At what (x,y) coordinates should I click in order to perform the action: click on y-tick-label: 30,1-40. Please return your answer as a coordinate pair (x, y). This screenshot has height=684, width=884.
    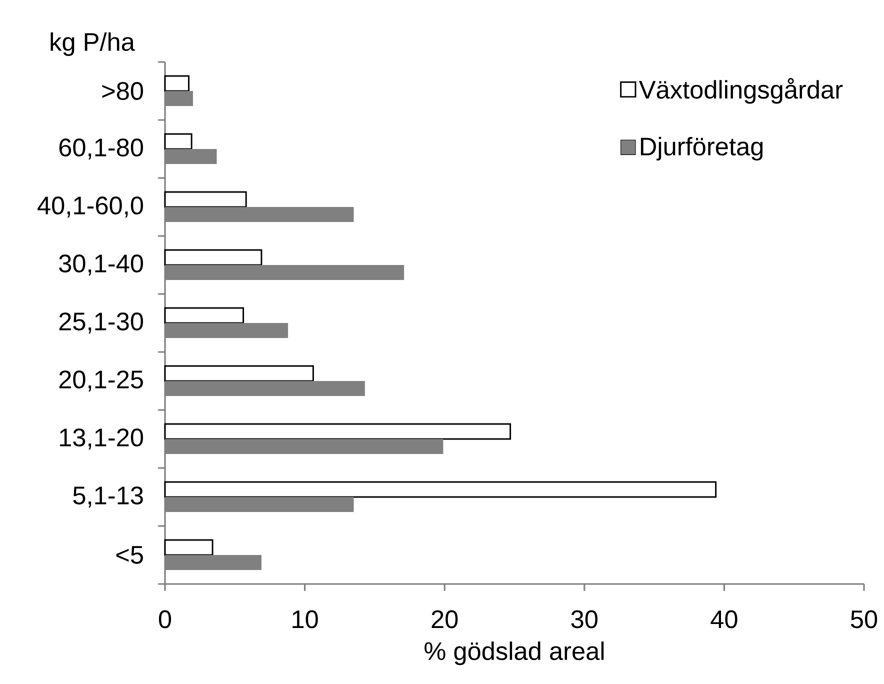
    Looking at the image, I should click on (101, 265).